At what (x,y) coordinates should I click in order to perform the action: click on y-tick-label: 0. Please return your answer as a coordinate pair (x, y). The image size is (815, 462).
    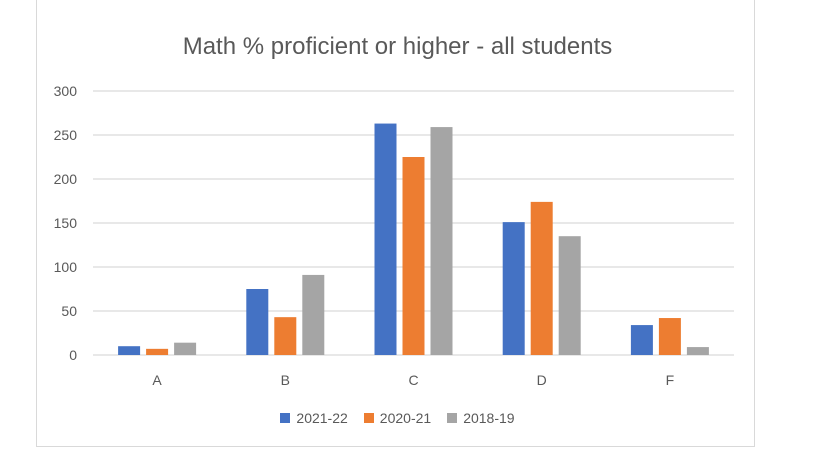
    Looking at the image, I should click on (73, 355).